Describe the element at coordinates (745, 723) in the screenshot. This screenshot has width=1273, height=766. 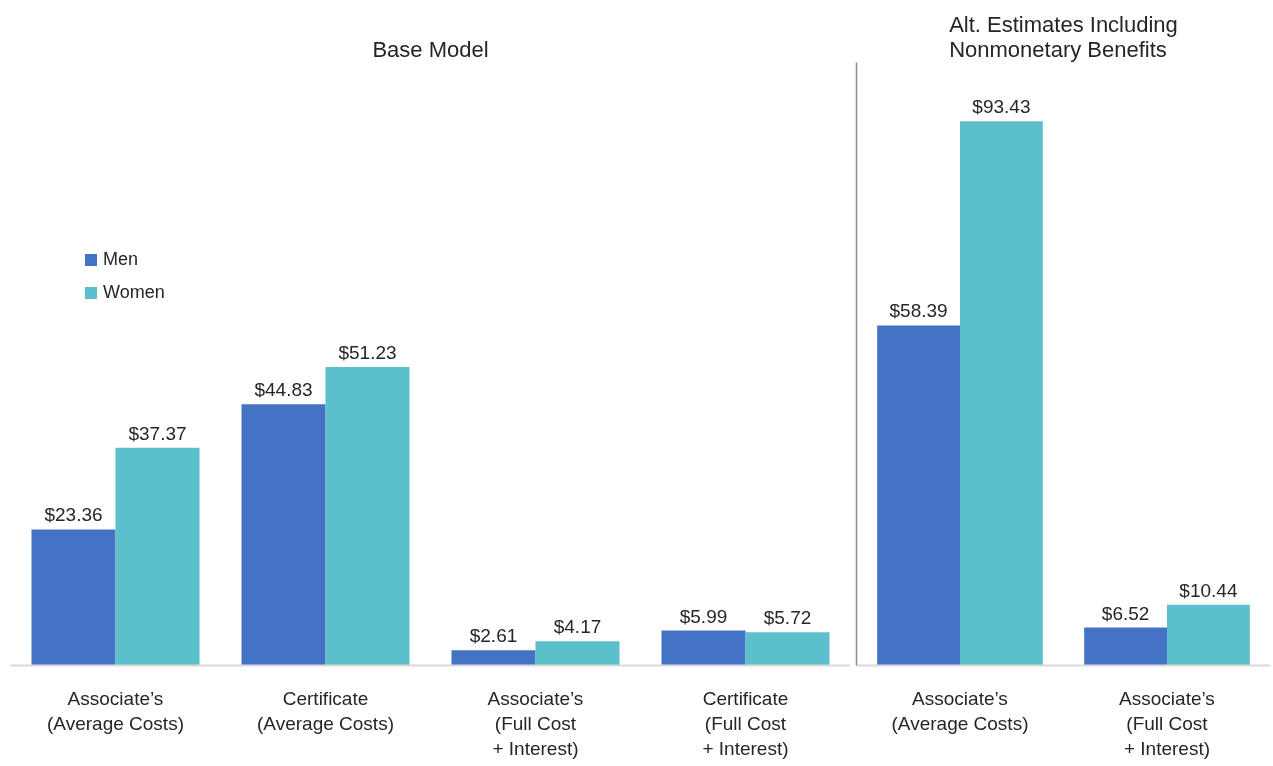
I see `x-tick-label: Certificate (Full Cost + Interest)` at that location.